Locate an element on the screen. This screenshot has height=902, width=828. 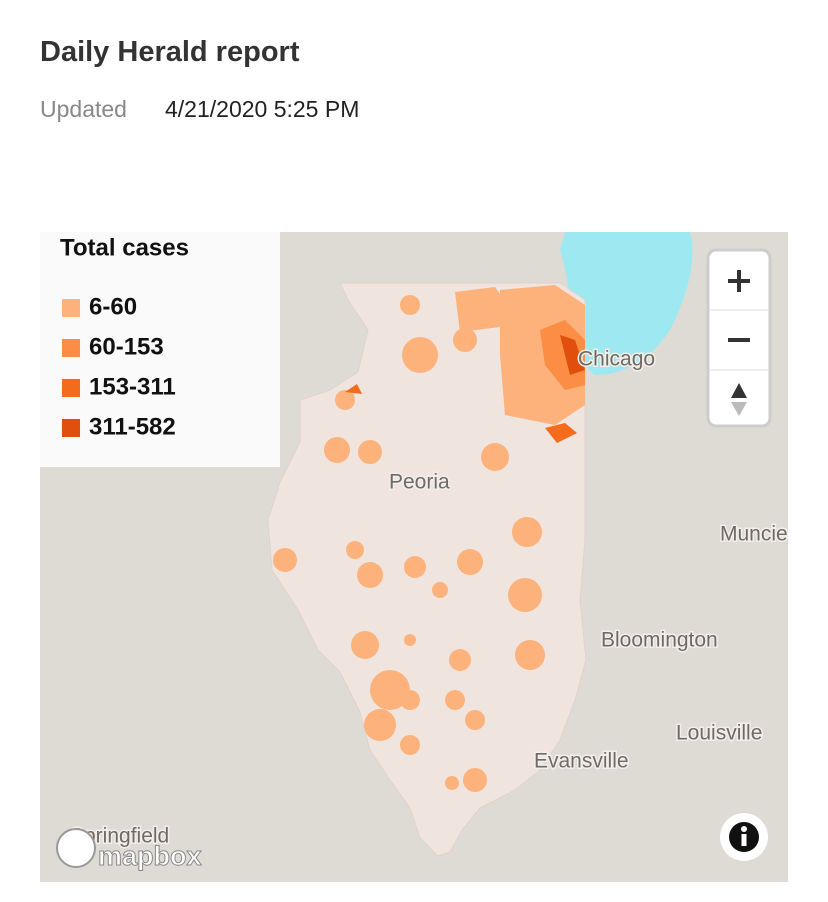
attribution: mapbox is located at coordinates (150, 856).